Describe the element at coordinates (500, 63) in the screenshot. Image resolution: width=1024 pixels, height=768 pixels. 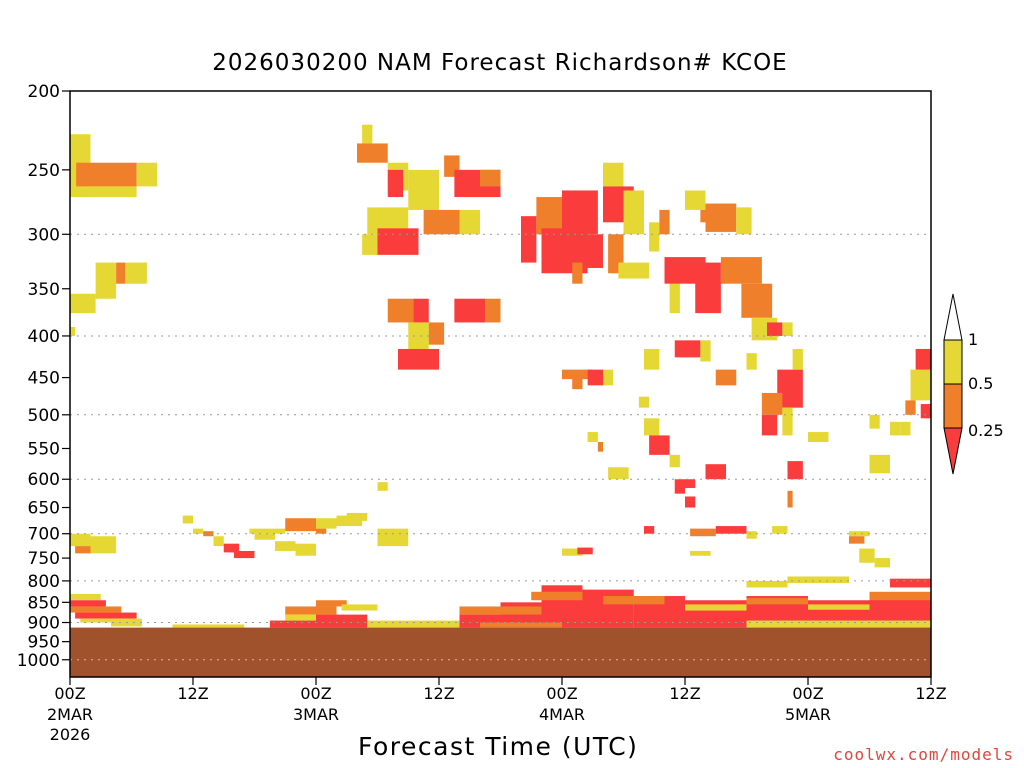
I see `chart-title: 2026030200 NAM Forecast Richardson# KCOE` at that location.